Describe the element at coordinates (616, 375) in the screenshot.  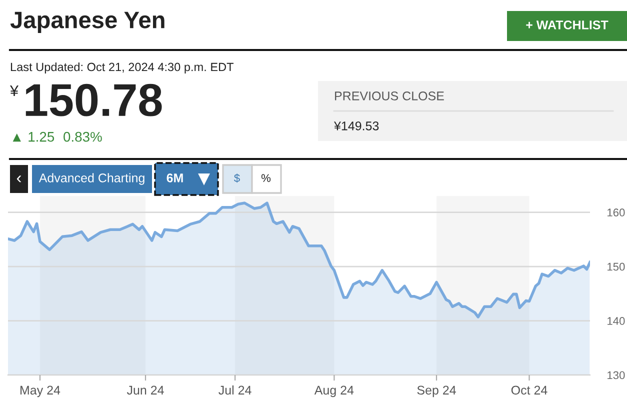
I see `y-tick-label: 130` at that location.